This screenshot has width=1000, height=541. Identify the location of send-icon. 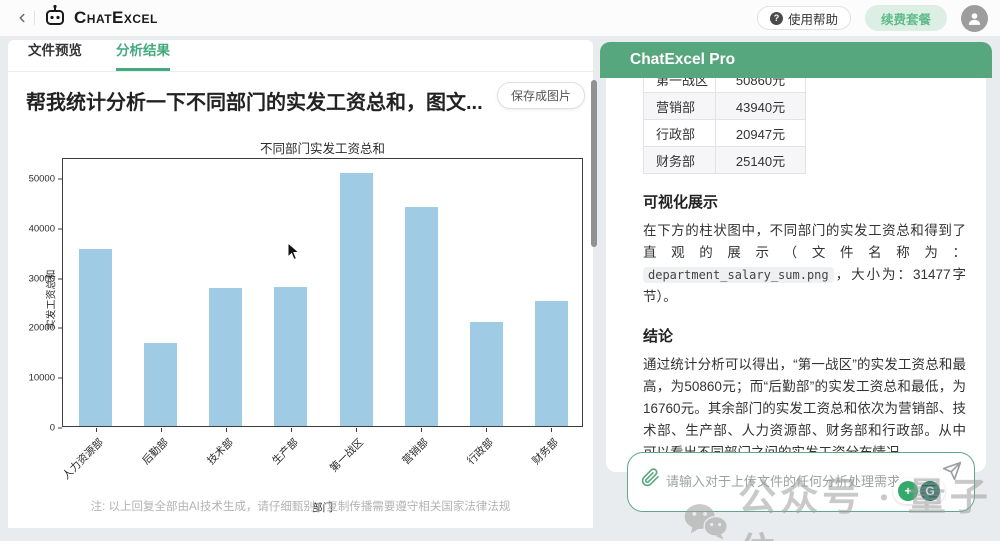
(952, 473).